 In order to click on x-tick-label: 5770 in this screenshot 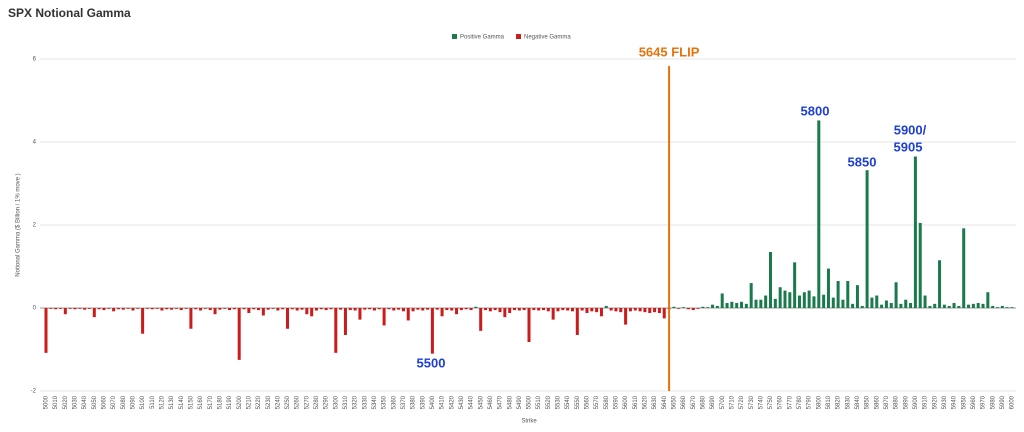, I will do `click(790, 402)`.